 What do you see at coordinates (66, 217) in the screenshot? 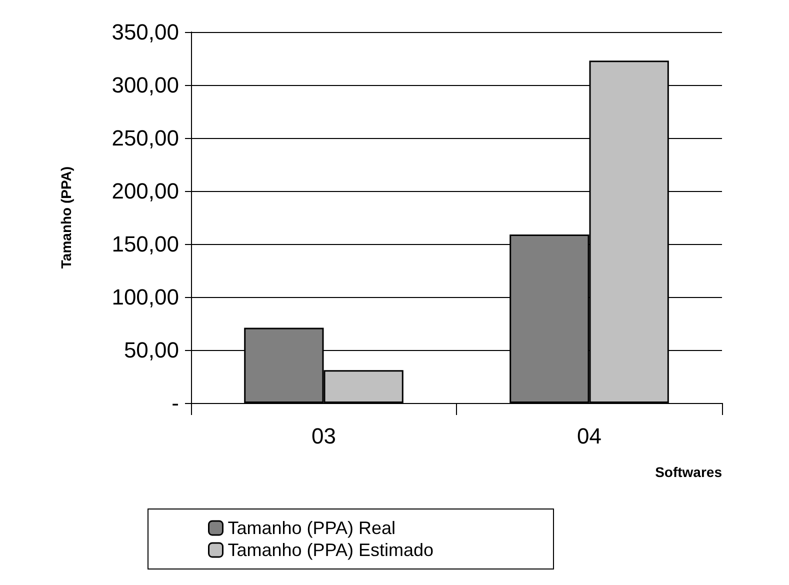
I see `y-axis-title: Tamanho (PPA)` at bounding box center [66, 217].